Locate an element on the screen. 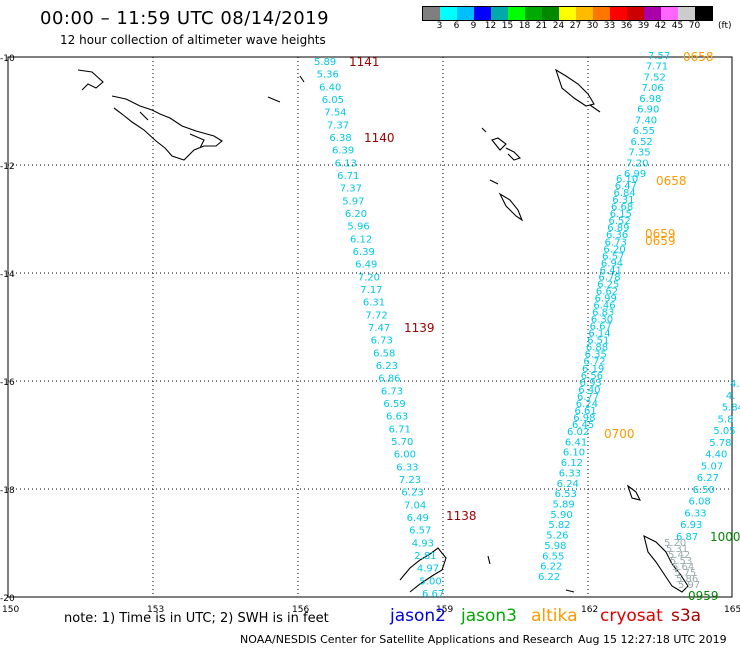  swh-value-dense: 6.41 is located at coordinates (611, 270).